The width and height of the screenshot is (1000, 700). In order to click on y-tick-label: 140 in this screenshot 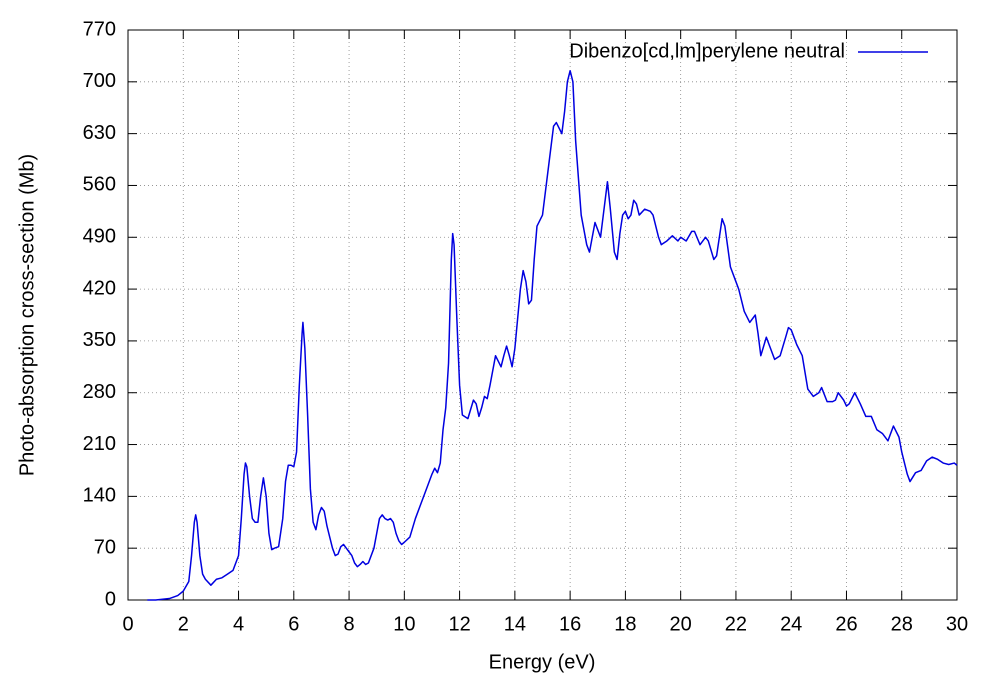, I will do `click(99, 496)`.